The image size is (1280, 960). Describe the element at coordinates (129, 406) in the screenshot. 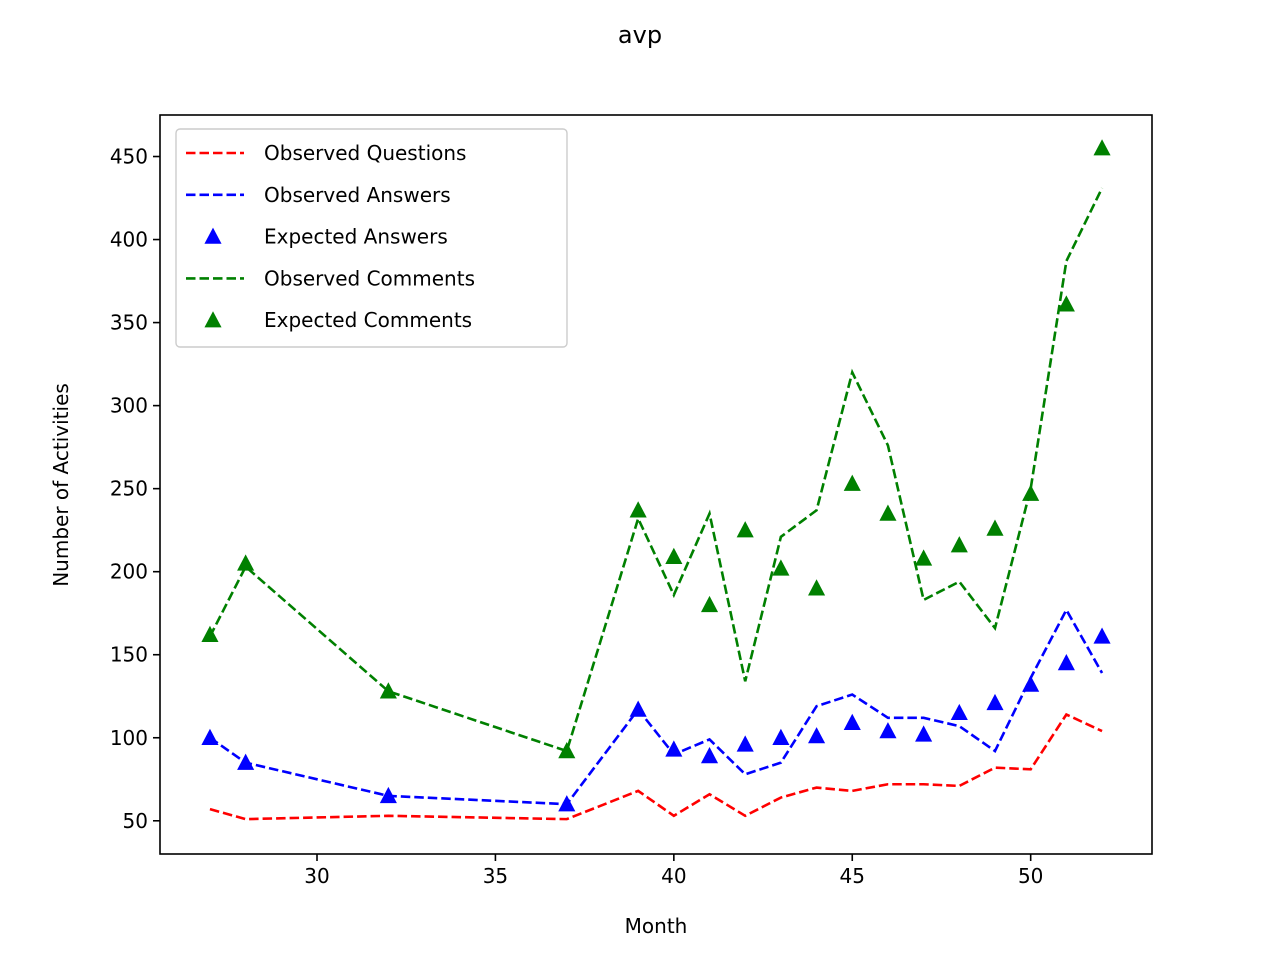

I see `y-tick-label: 300` at that location.